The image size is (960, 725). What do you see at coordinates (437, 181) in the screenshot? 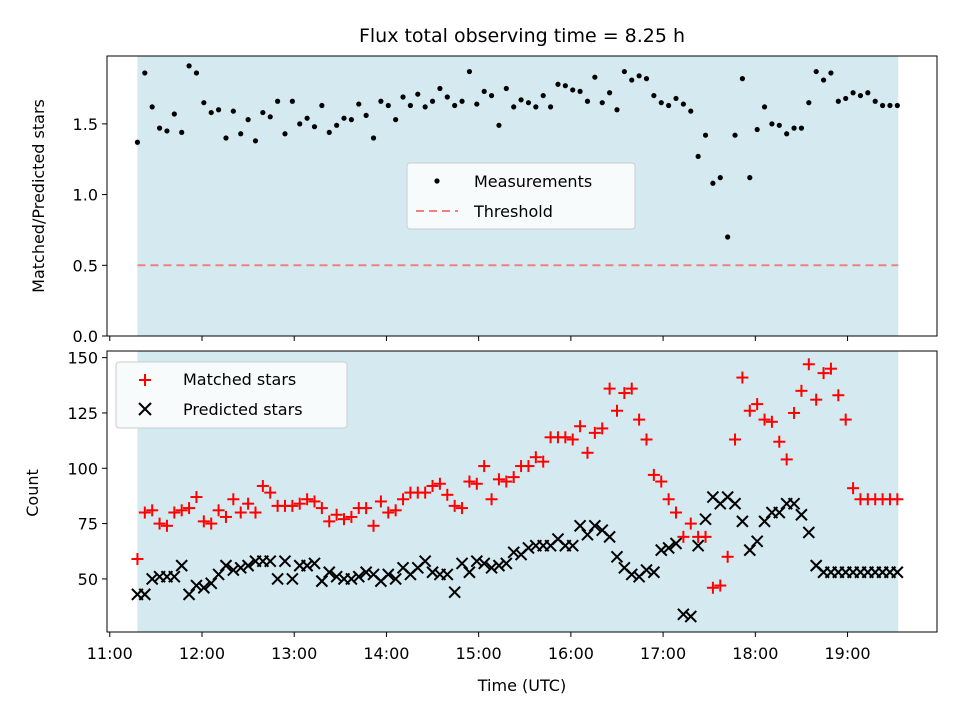
I see `legend-measurement-marker` at bounding box center [437, 181].